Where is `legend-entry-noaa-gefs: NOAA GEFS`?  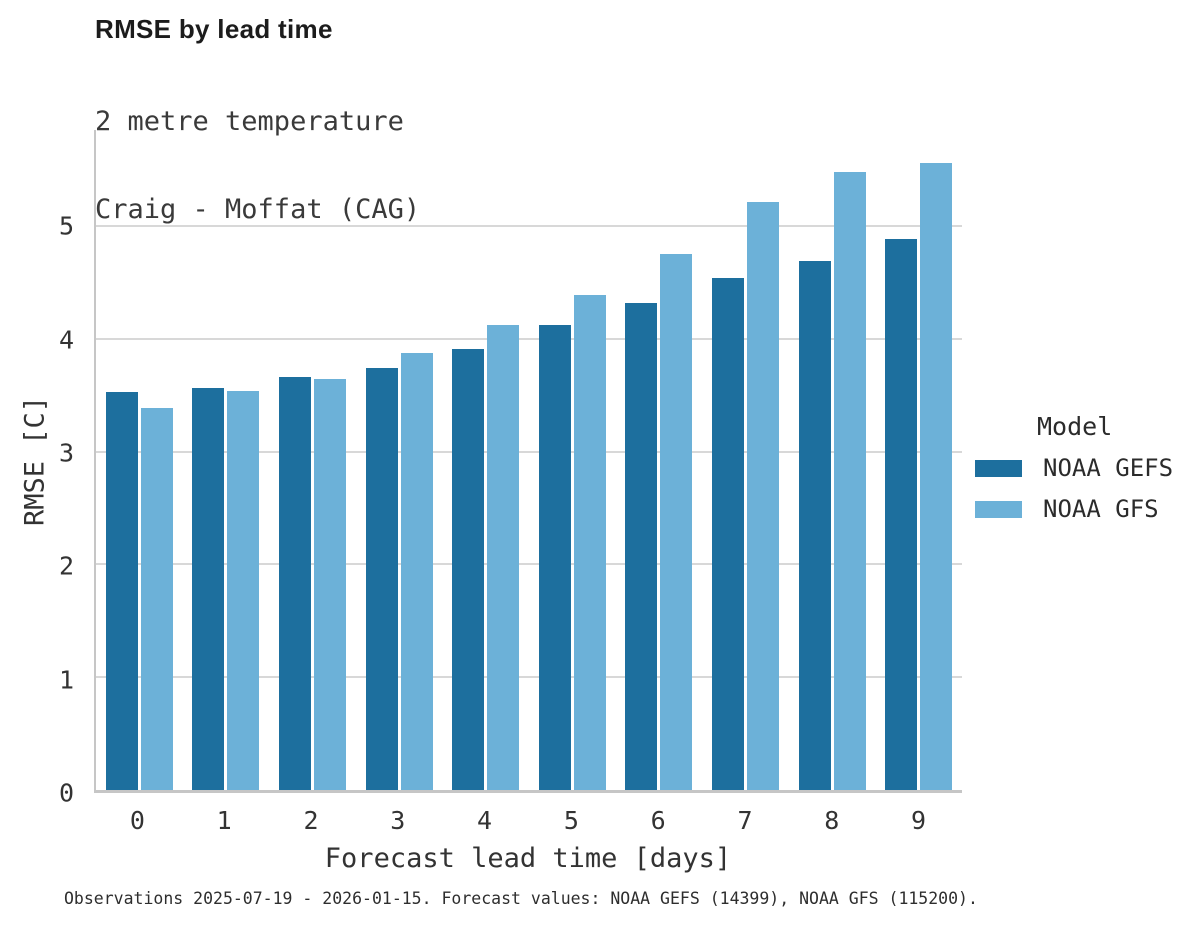 legend-entry-noaa-gefs: NOAA GEFS is located at coordinates (1074, 468).